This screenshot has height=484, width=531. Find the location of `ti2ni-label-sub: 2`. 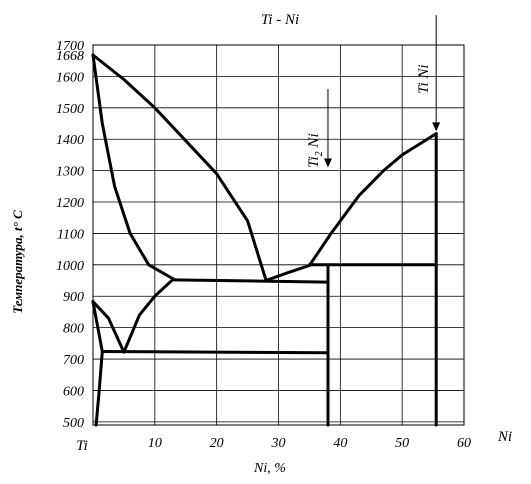

ti2ni-label-sub: 2 is located at coordinates (319, 153).